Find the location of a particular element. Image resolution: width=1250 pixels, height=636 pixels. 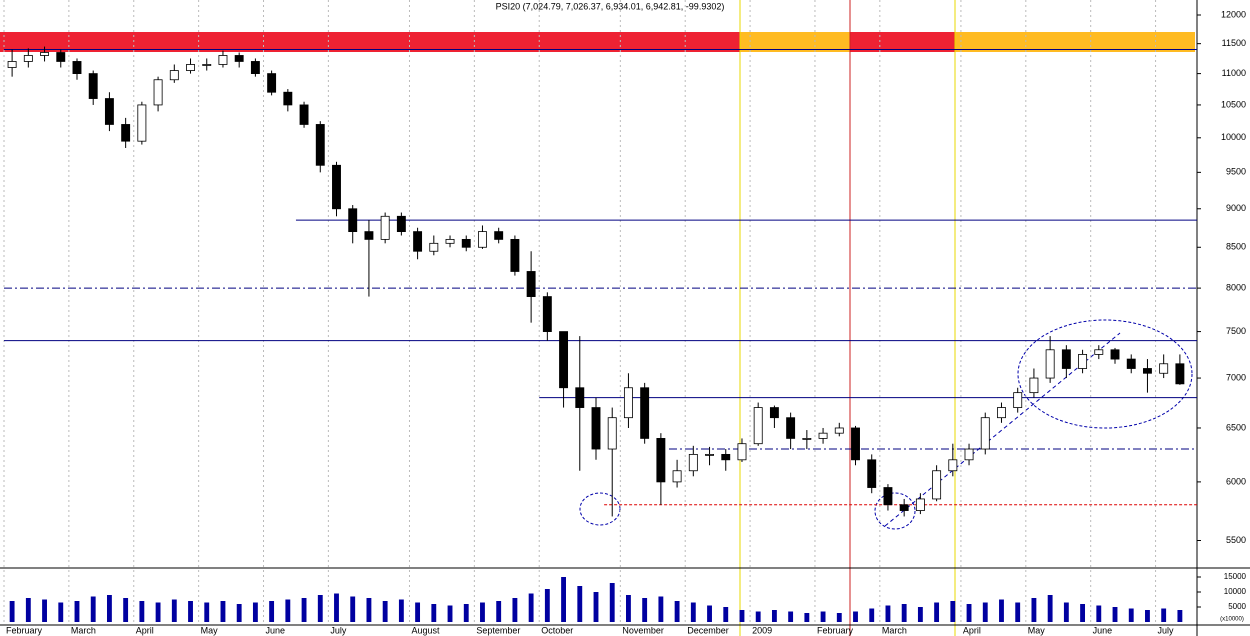

volume-tick-label: 15000 is located at coordinates (1235, 576).